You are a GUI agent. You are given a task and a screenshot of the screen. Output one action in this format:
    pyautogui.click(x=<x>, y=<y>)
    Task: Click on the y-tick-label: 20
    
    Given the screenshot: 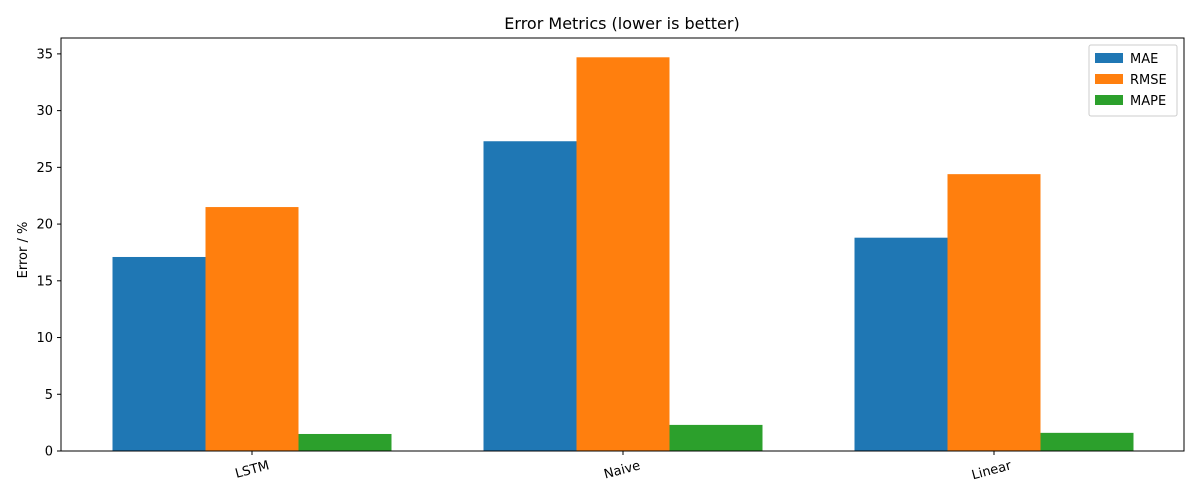 What is the action you would take?
    pyautogui.click(x=44, y=225)
    